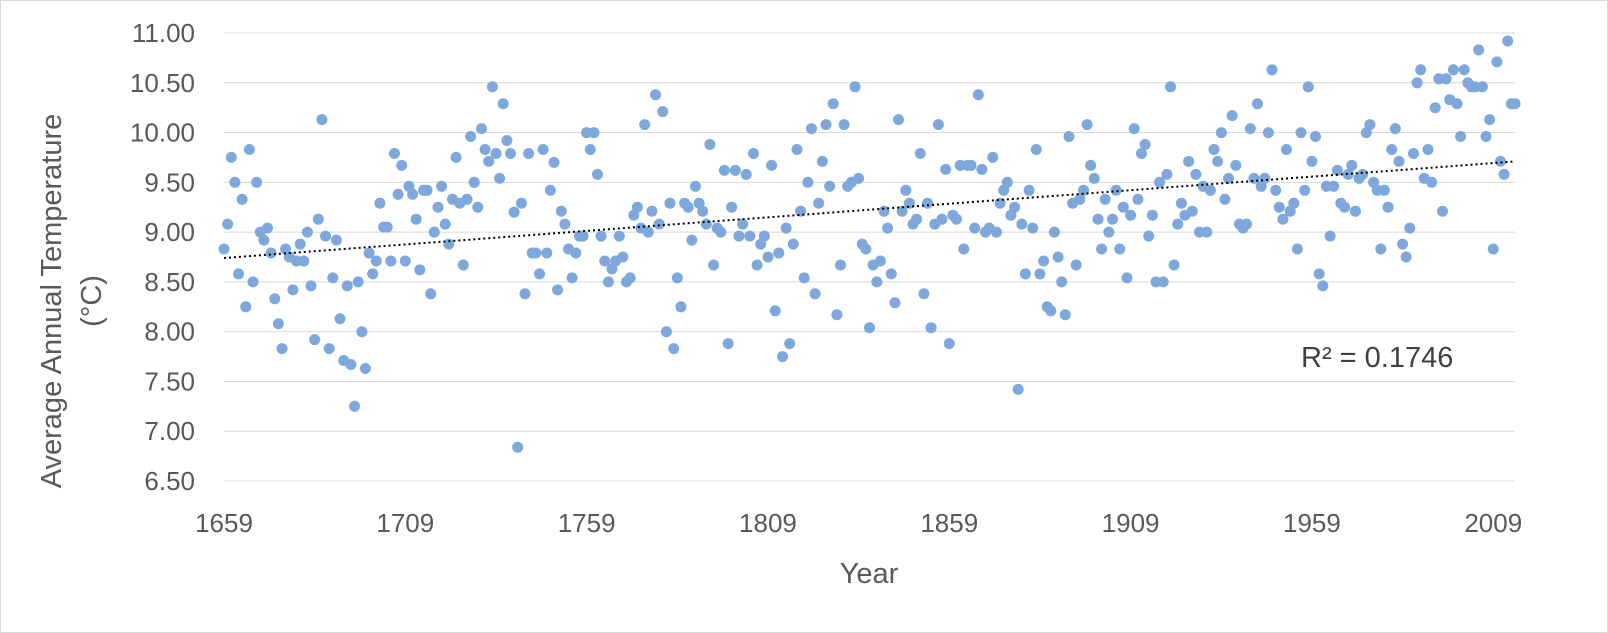 The width and height of the screenshot is (1608, 633). I want to click on x-tick-label: 1859, so click(949, 523).